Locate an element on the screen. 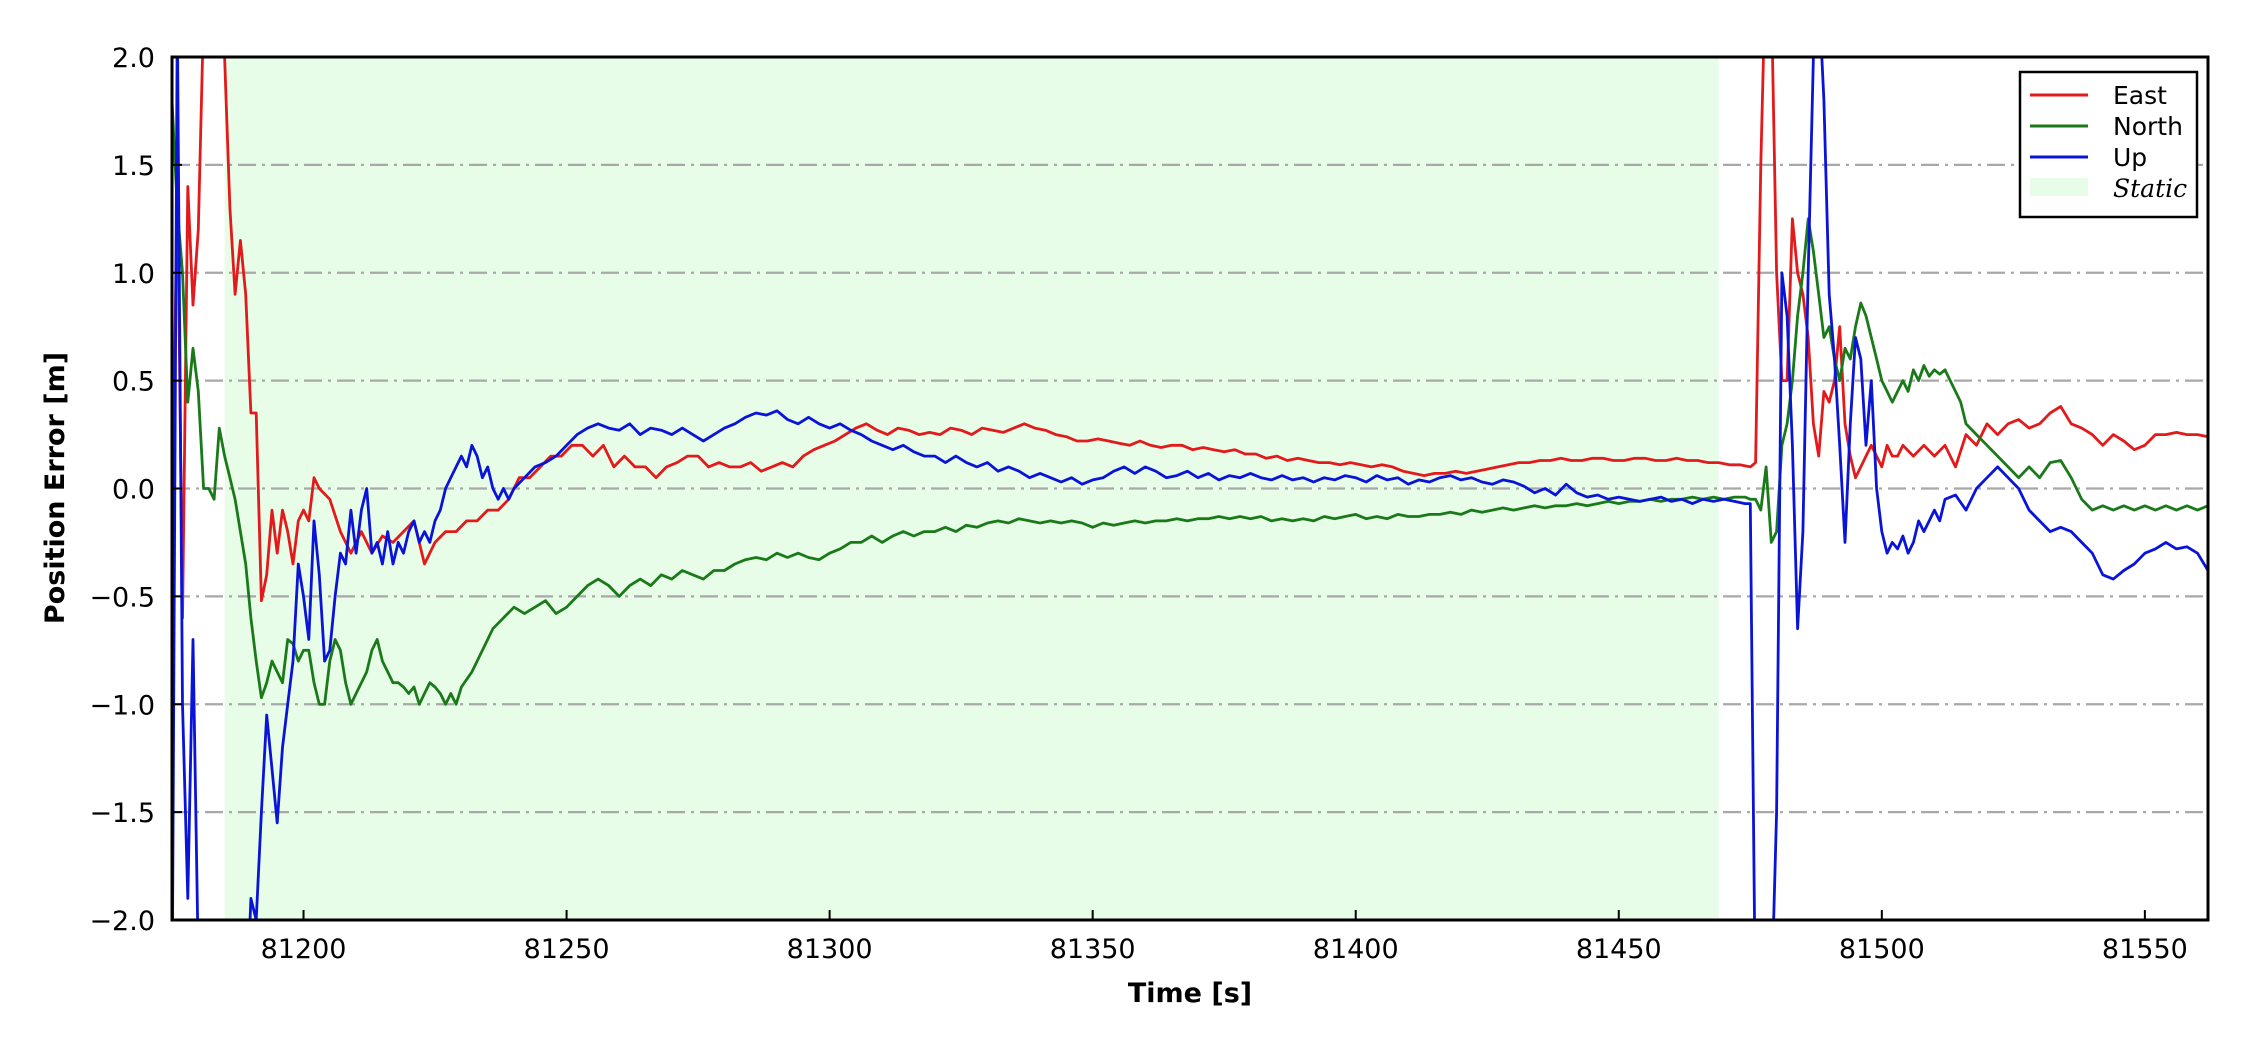 The image size is (2250, 1050). legend-label-static: Static is located at coordinates (2150, 188).